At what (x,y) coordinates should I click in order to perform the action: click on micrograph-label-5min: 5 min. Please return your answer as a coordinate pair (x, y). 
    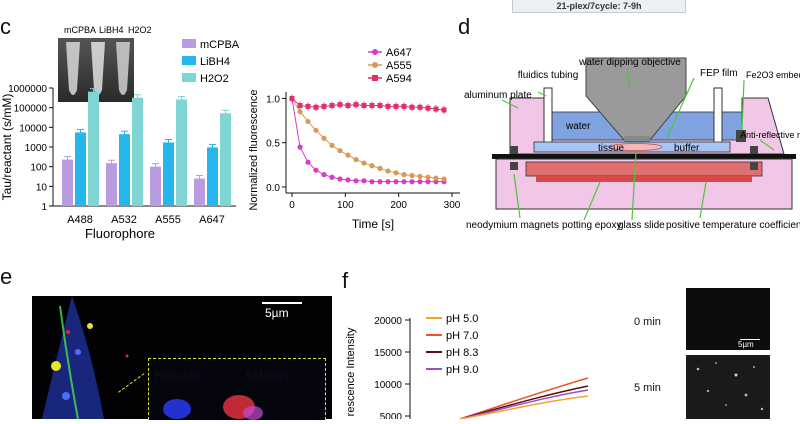
    Looking at the image, I should click on (647, 388).